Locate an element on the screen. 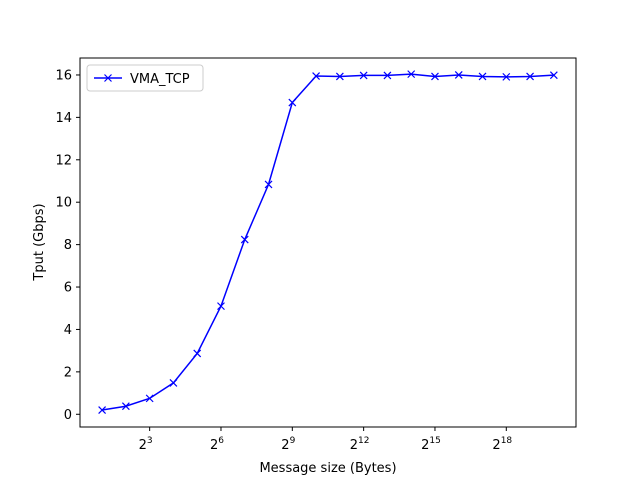  x-tick-label: 215 is located at coordinates (431, 444).